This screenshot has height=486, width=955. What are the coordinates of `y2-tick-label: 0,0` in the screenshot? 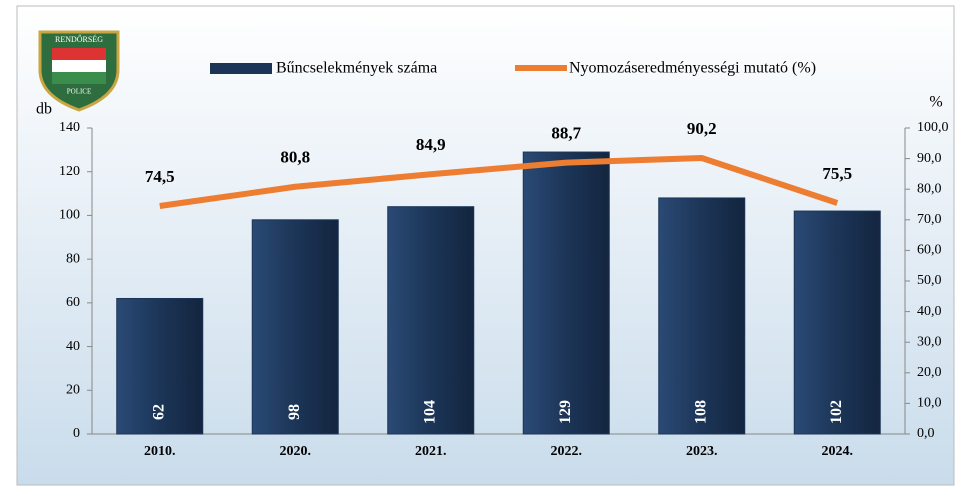 It's located at (926, 433).